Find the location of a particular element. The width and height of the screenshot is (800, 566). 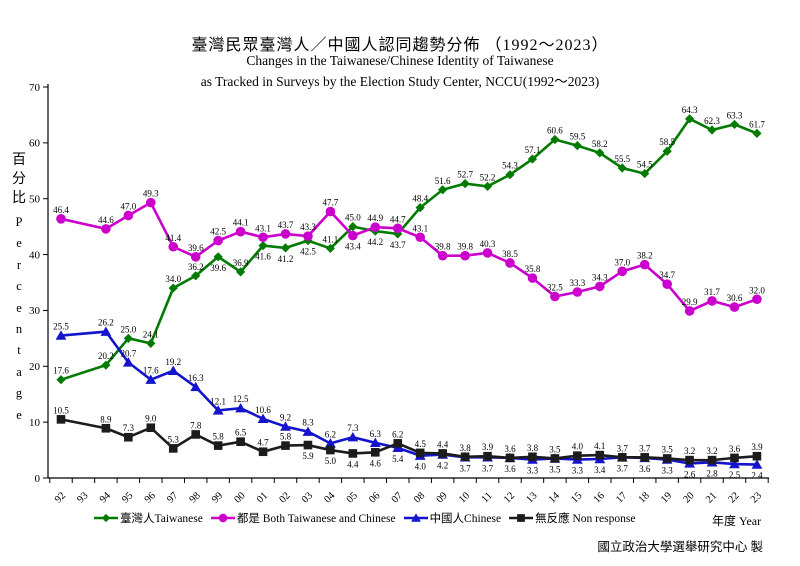

svg-text: 7.3 is located at coordinates (353, 428).